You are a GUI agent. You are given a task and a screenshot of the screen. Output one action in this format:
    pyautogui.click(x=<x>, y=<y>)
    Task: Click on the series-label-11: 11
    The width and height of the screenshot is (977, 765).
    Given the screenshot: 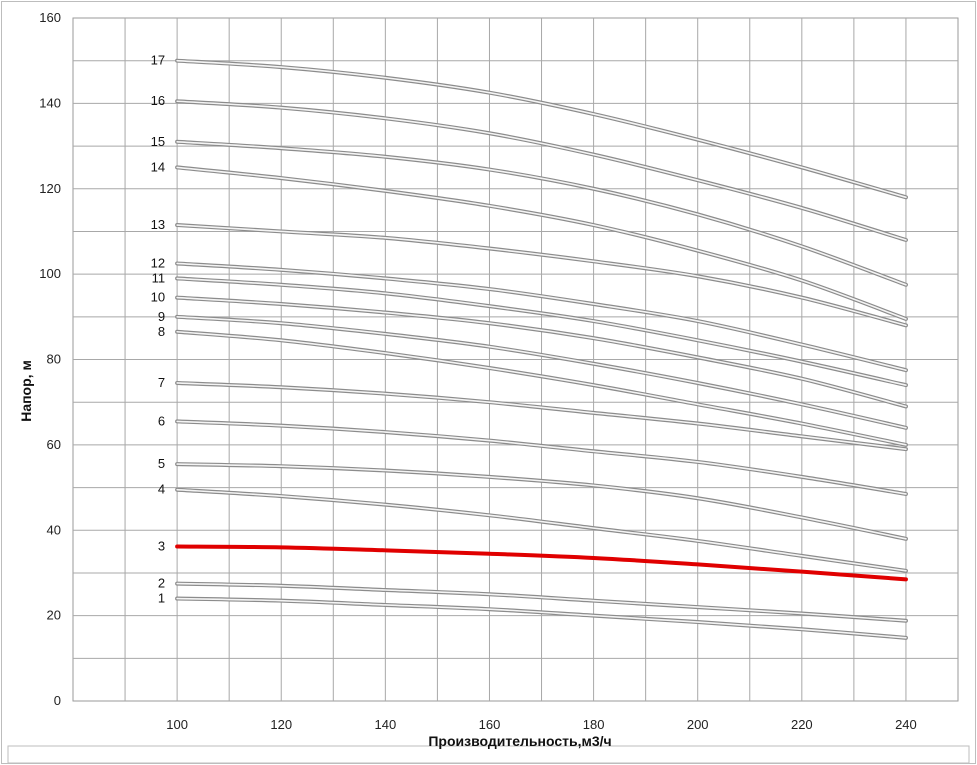 What is the action you would take?
    pyautogui.click(x=159, y=277)
    